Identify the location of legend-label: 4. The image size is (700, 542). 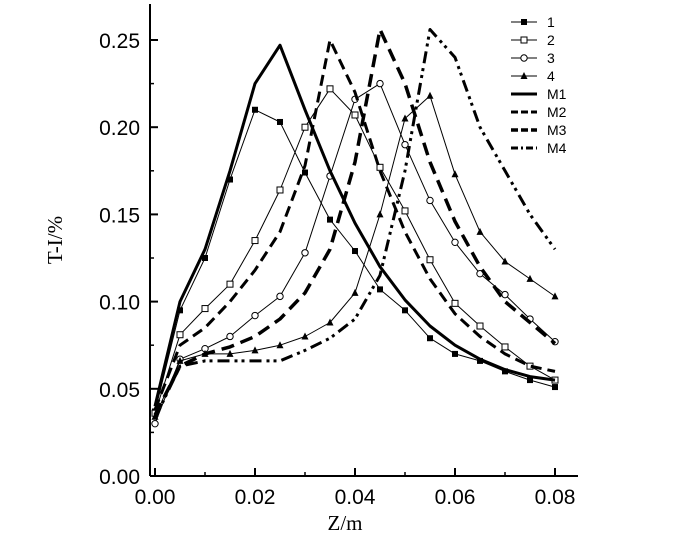
(551, 76).